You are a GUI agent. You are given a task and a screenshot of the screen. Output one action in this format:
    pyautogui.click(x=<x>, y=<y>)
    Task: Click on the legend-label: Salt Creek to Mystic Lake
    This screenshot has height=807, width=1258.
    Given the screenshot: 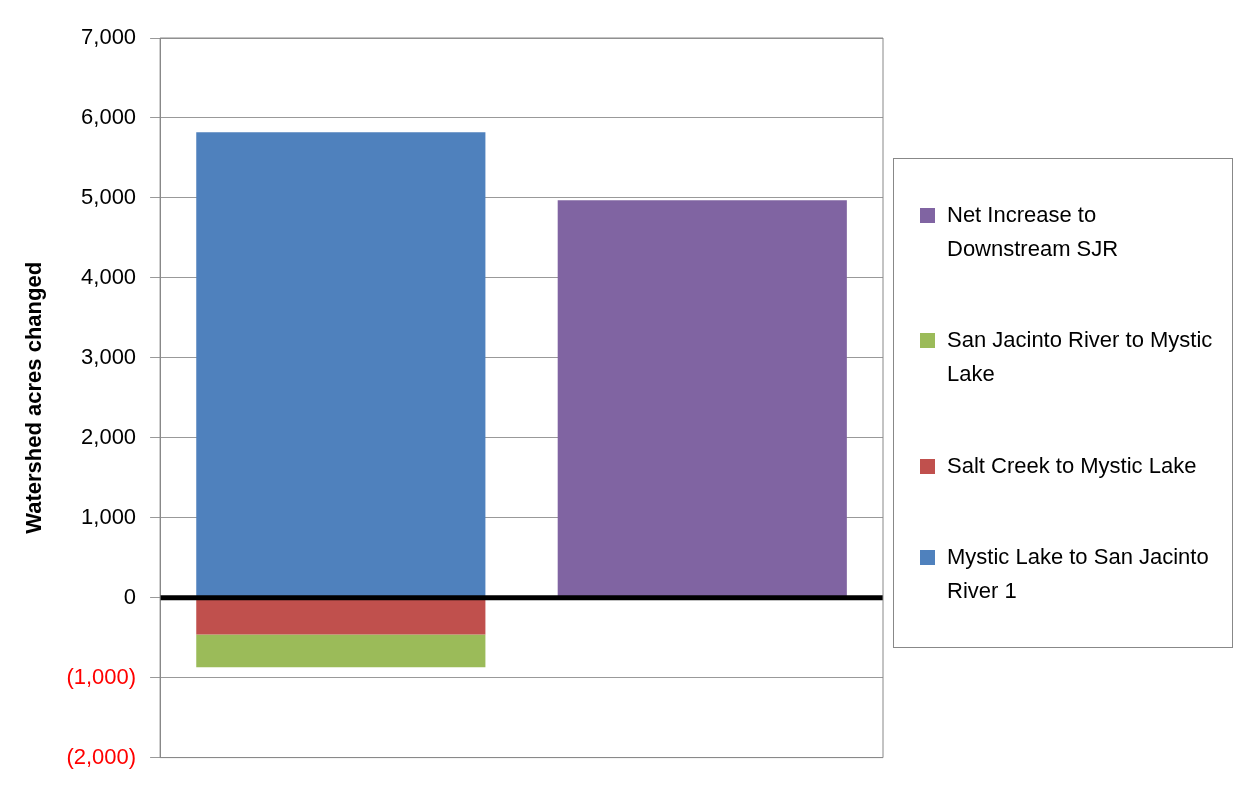 What is the action you would take?
    pyautogui.click(x=1072, y=465)
    